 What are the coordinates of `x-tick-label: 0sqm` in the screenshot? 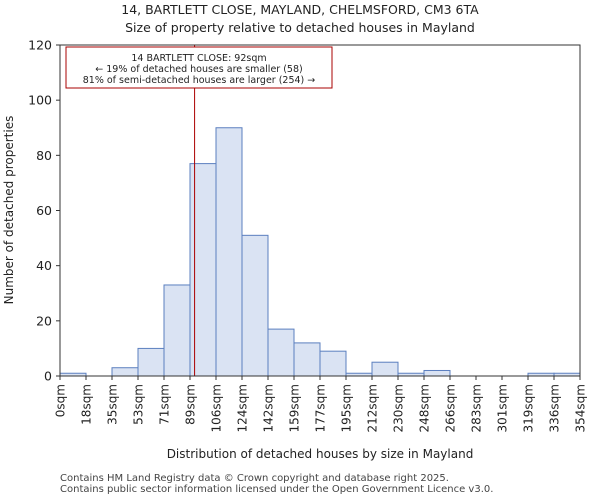 It's located at (61, 400).